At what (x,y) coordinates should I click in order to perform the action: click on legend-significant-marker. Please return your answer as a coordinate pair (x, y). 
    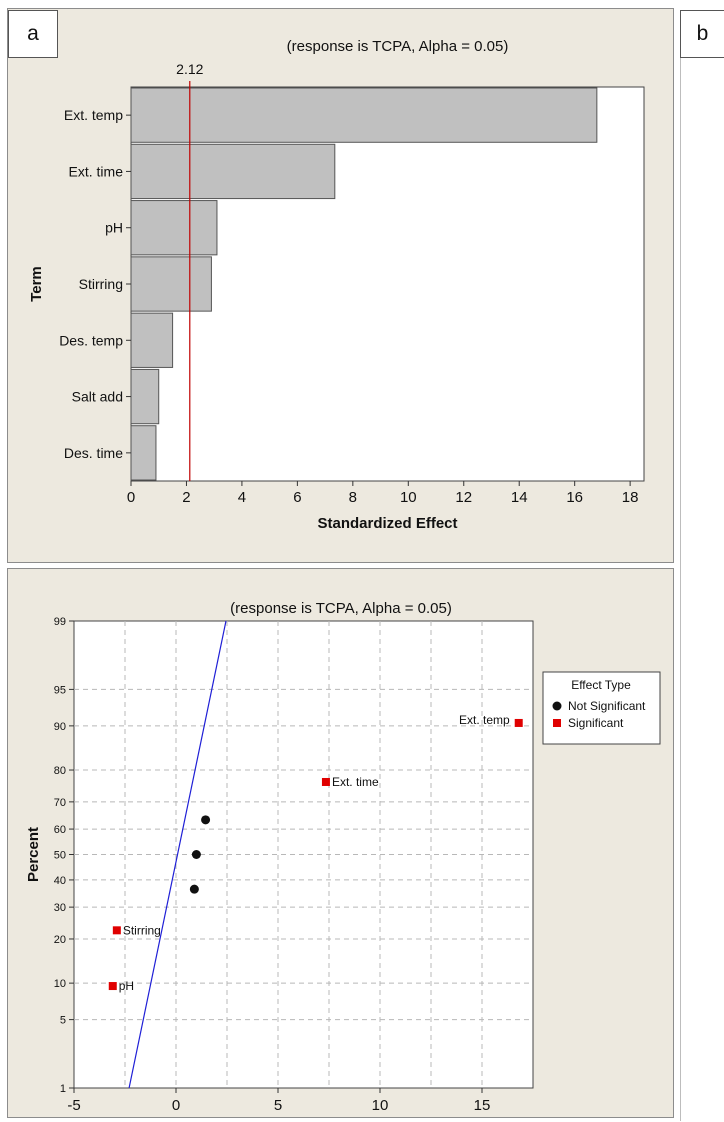
    Looking at the image, I should click on (557, 723).